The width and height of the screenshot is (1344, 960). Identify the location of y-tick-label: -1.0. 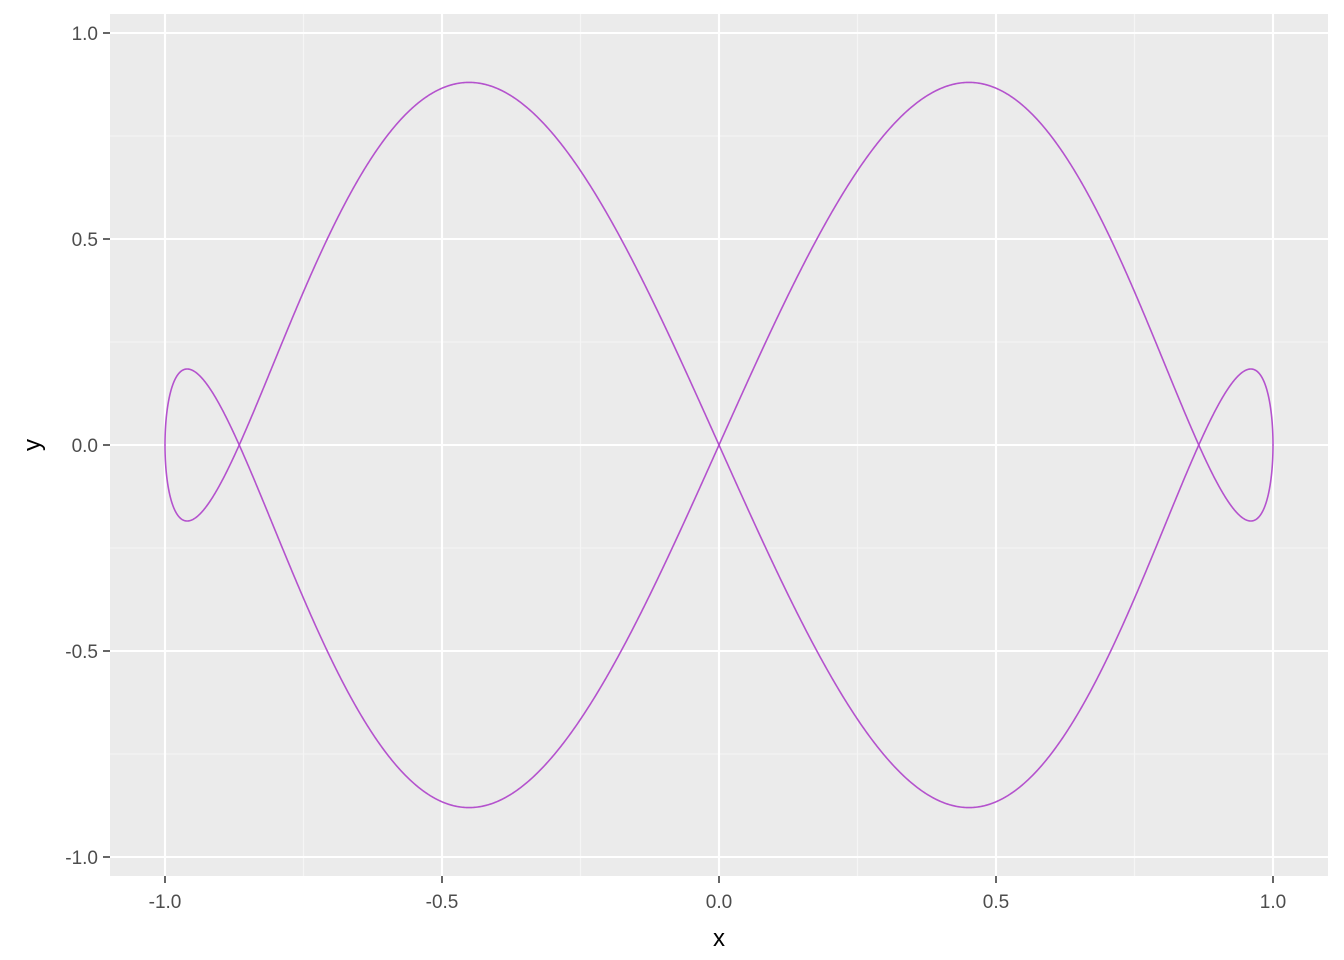
(81, 858).